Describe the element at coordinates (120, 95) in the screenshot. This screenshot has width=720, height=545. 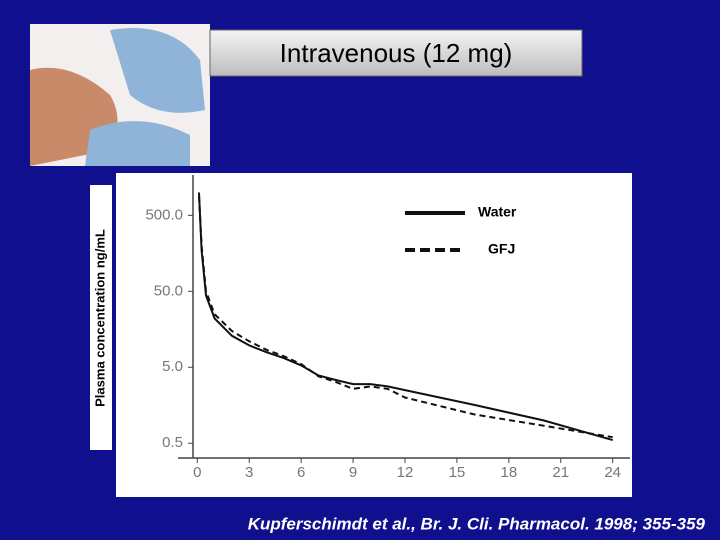
I see `photo` at that location.